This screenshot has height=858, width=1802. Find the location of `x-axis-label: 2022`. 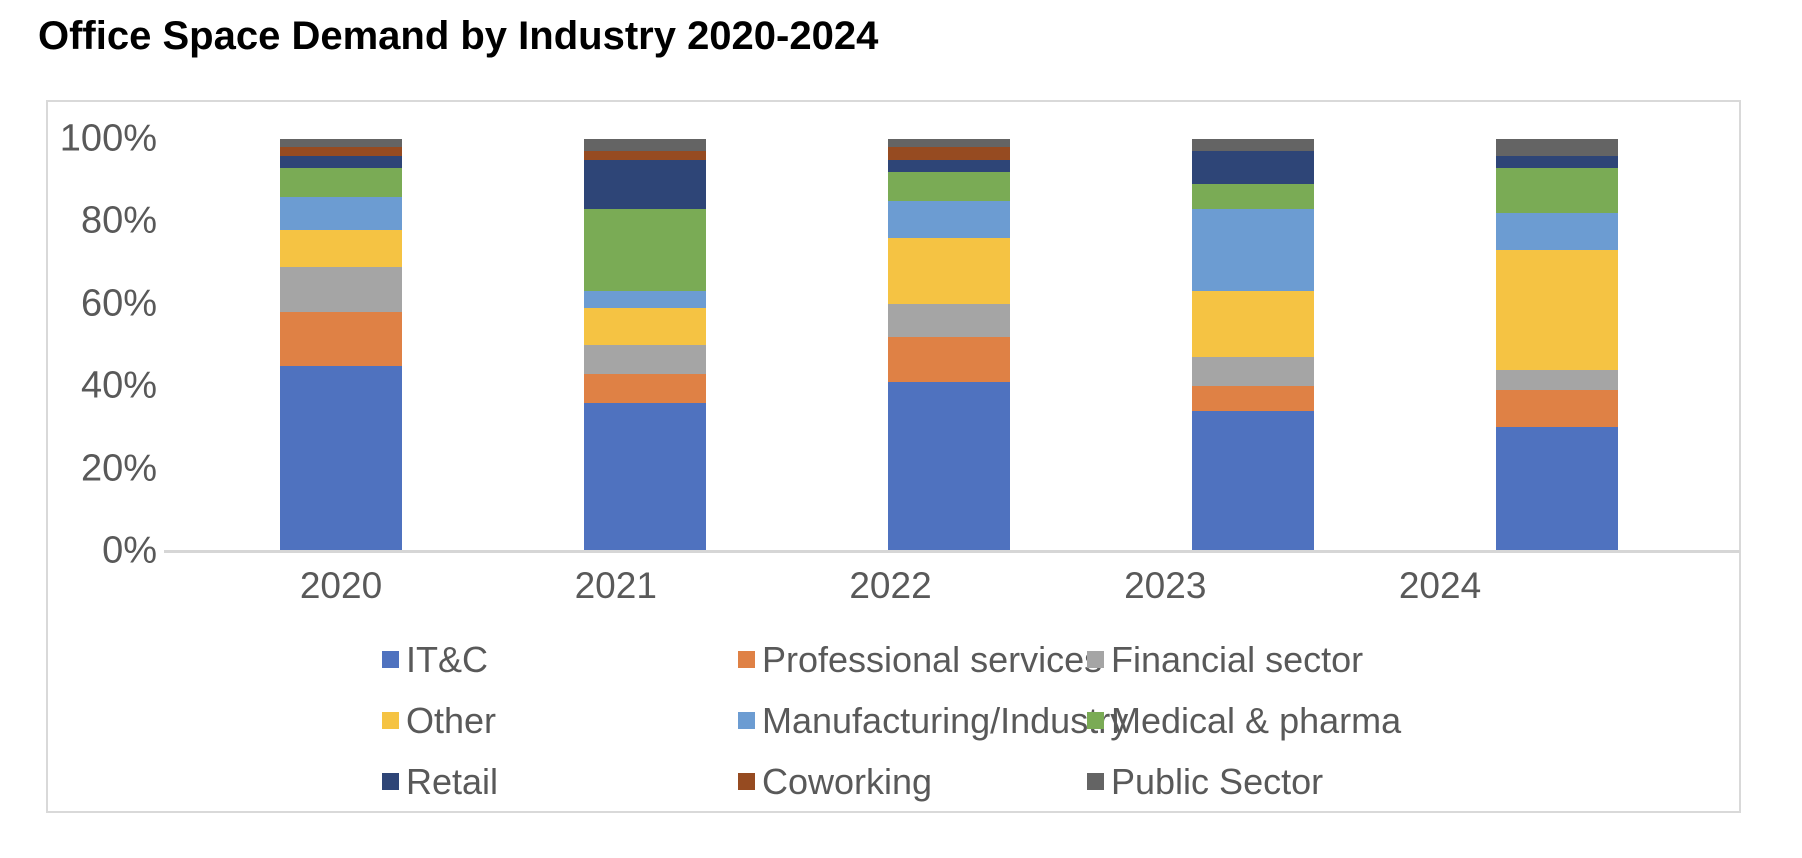

x-axis-label: 2022 is located at coordinates (890, 585).